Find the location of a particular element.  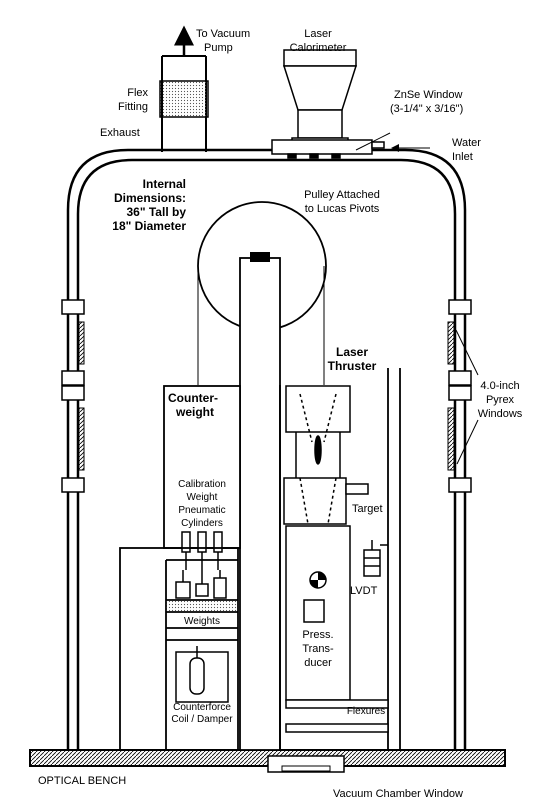

laser-calorimeter is located at coordinates (320, 96).